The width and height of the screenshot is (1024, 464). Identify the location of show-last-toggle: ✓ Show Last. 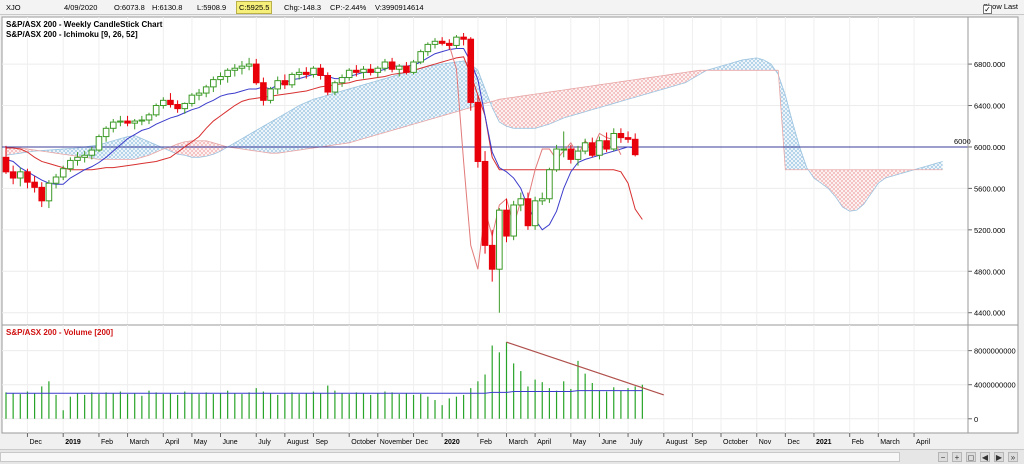
(1000, 8).